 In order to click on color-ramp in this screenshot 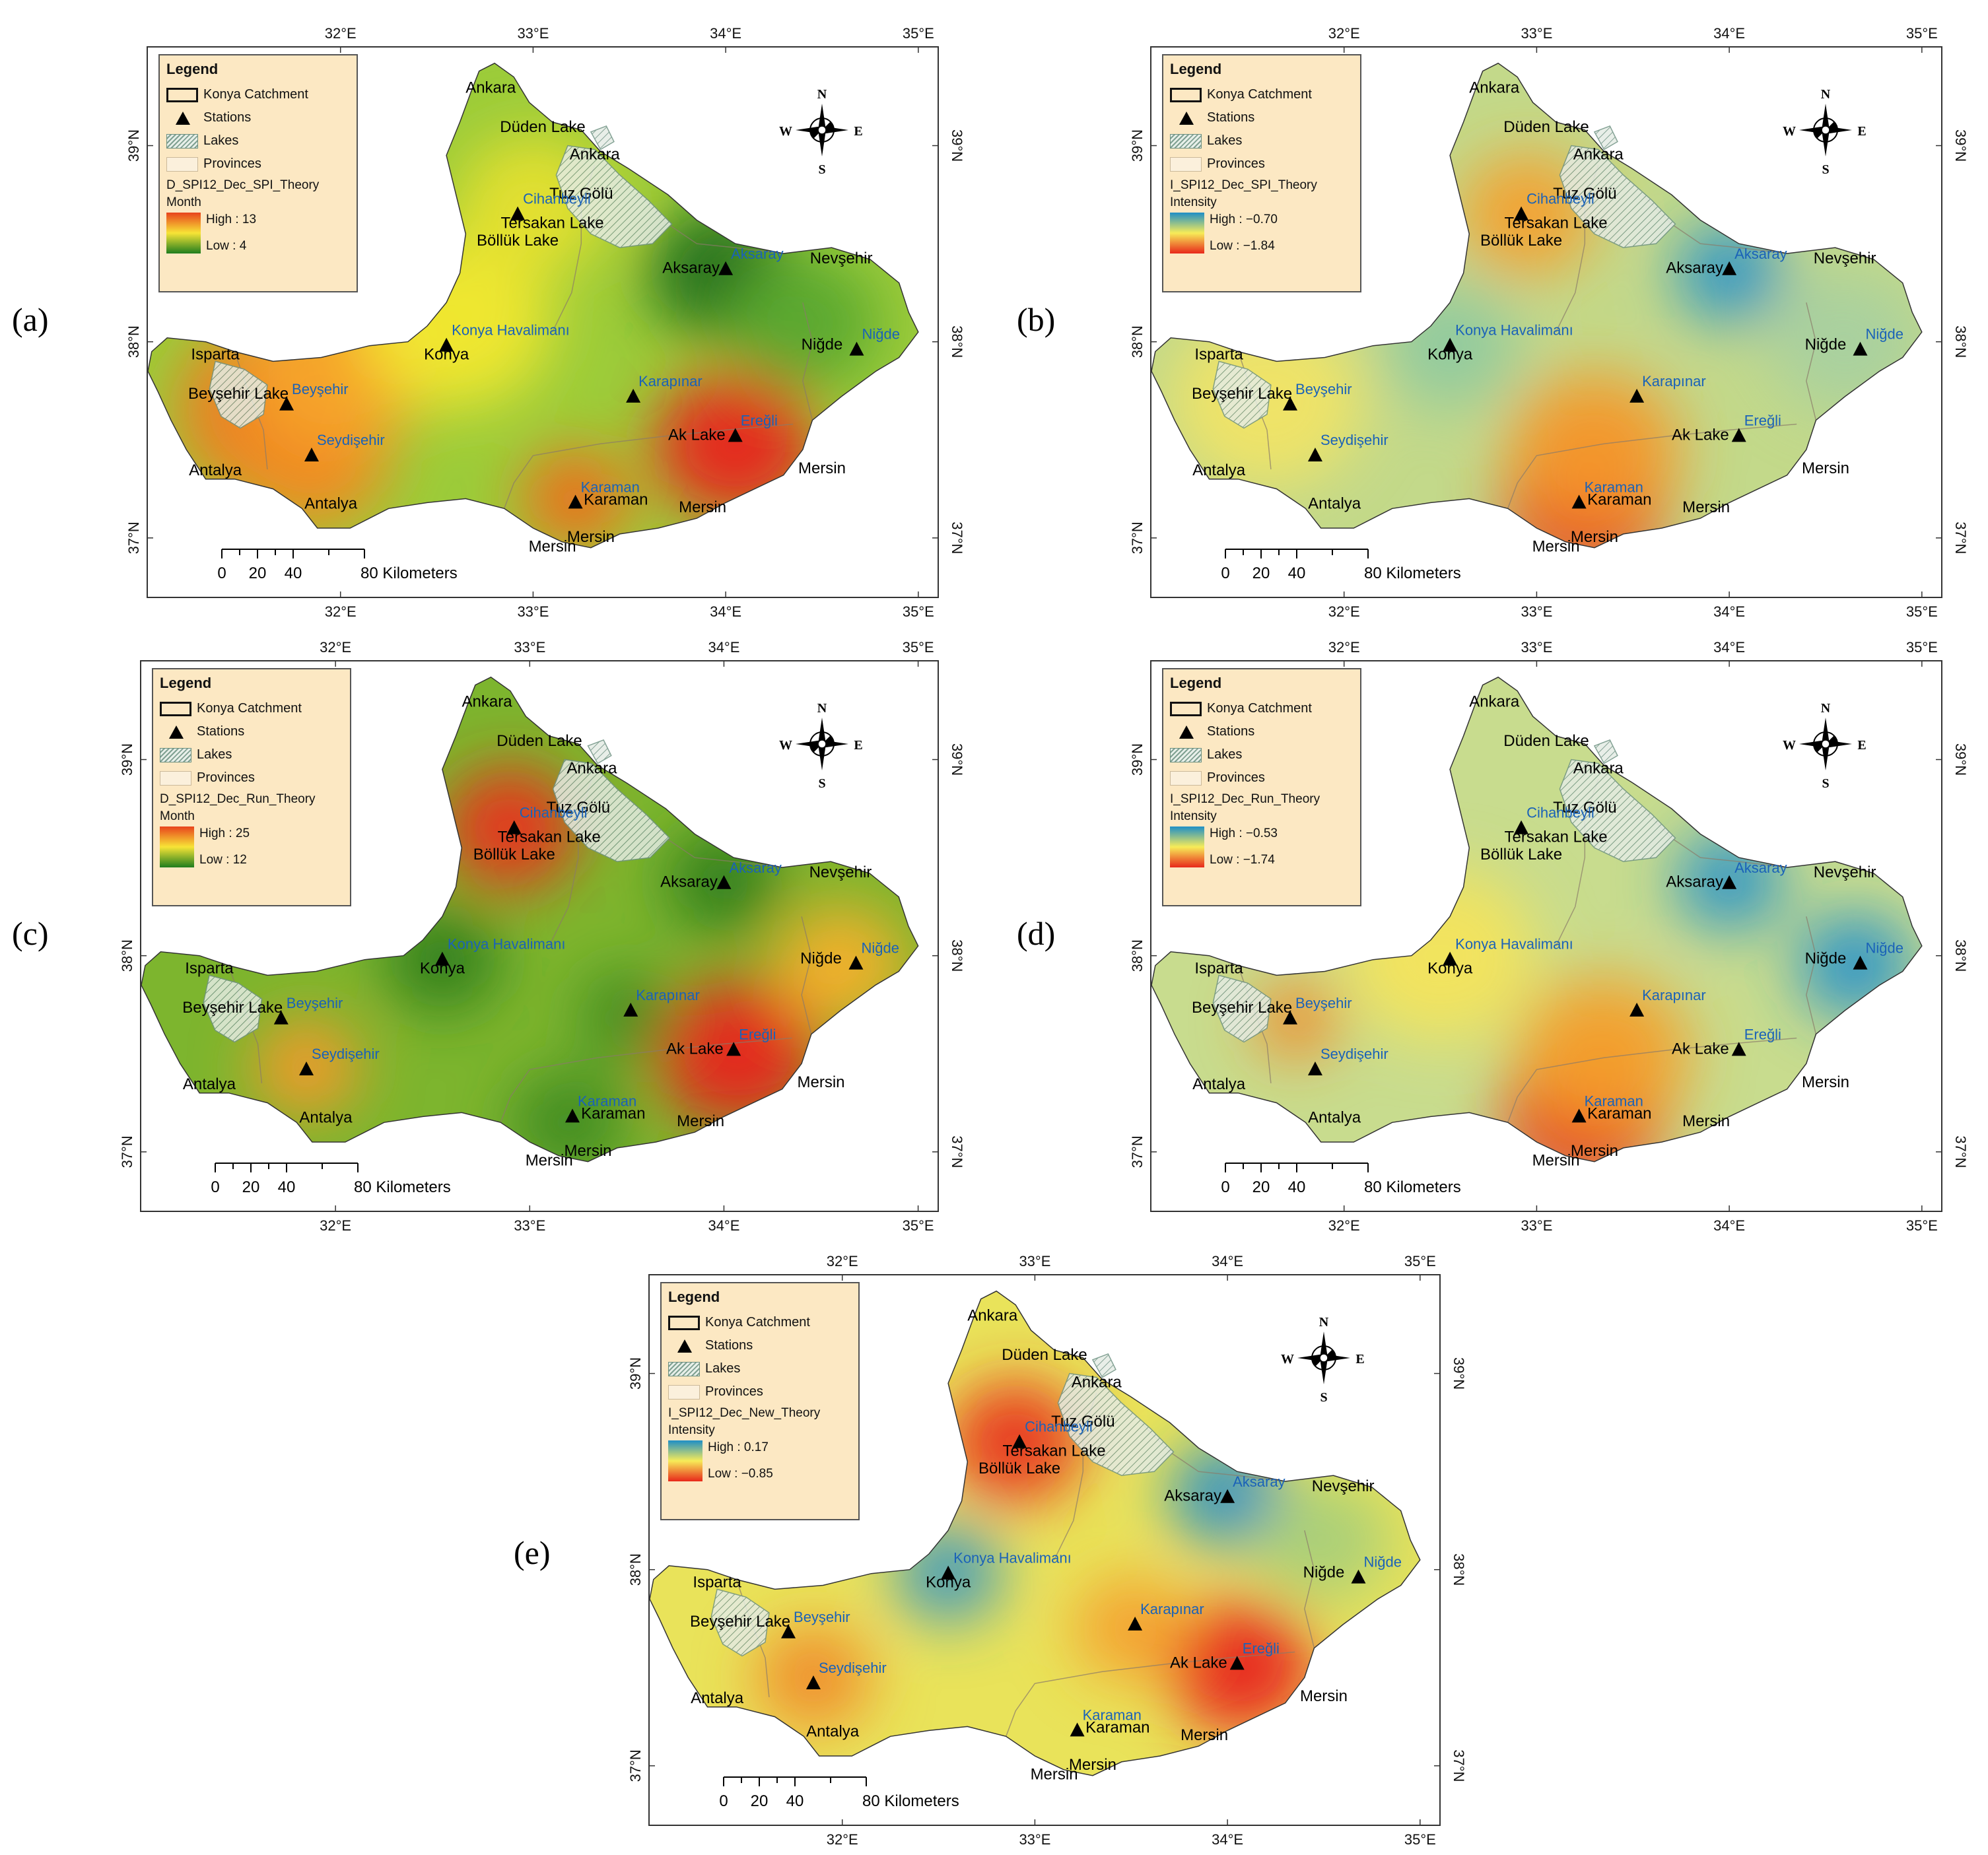, I will do `click(685, 1461)`.